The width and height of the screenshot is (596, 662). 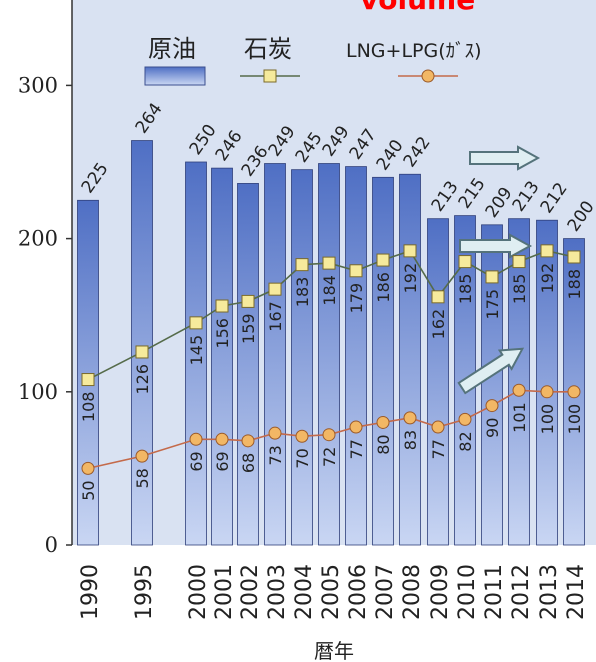 What do you see at coordinates (142, 379) in the screenshot?
I see `coal-value-label: 126` at bounding box center [142, 379].